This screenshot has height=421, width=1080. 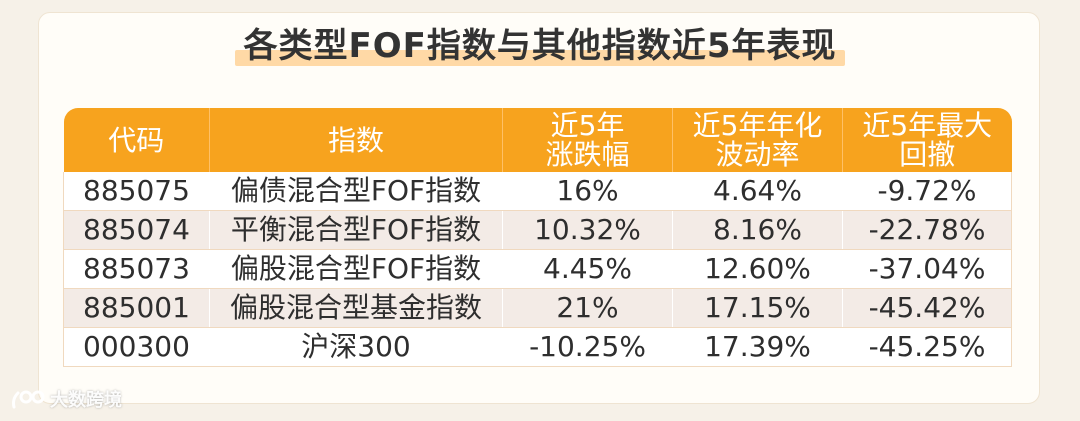 What do you see at coordinates (136, 347) in the screenshot?
I see `cell-code: 000300` at bounding box center [136, 347].